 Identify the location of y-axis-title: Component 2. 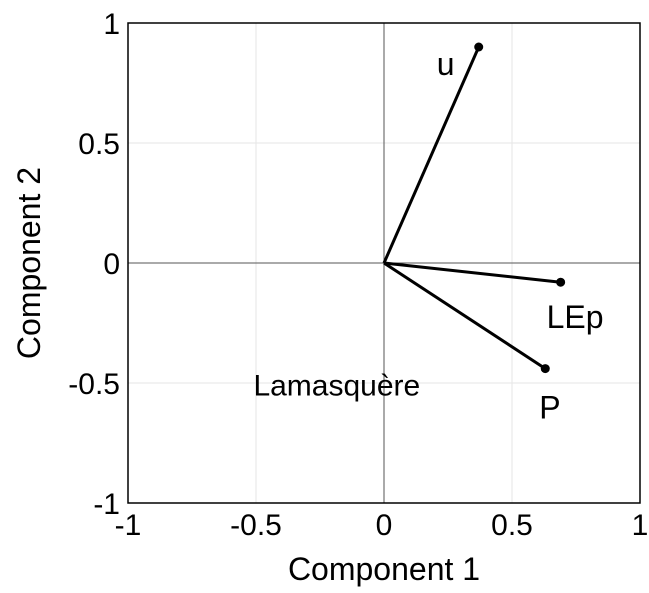
(29, 263).